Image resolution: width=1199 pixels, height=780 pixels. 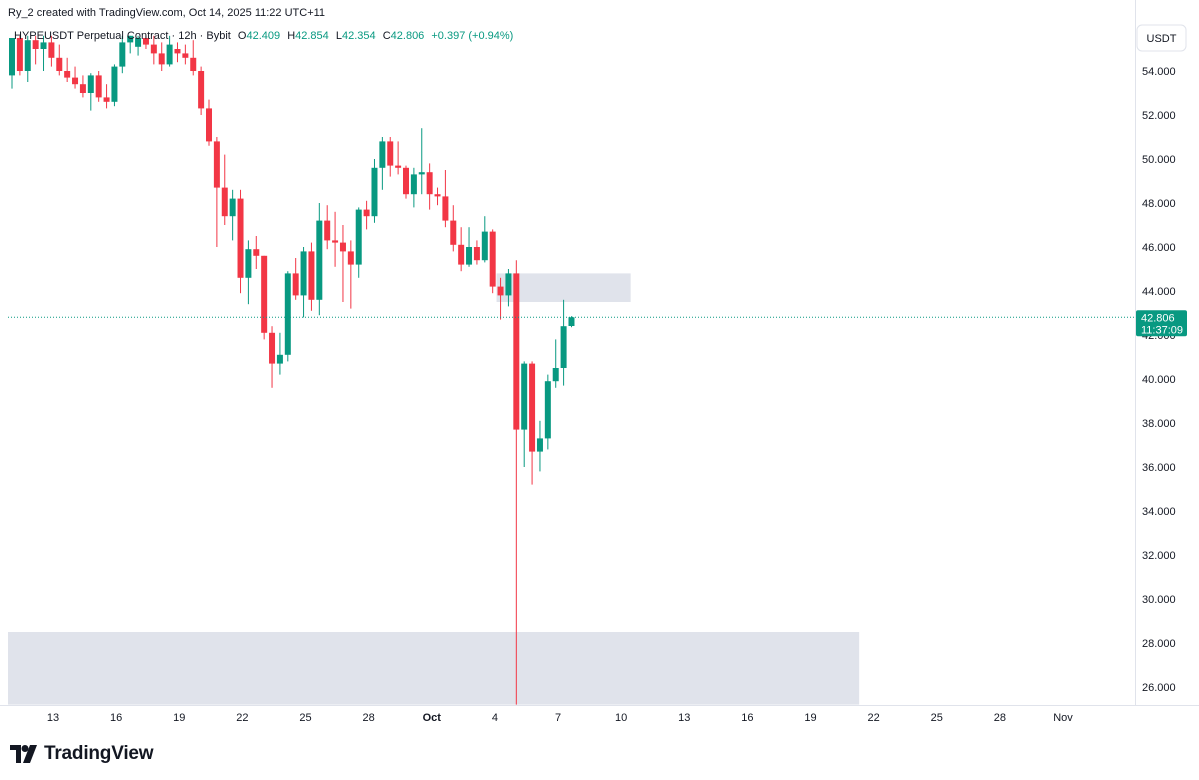 I want to click on currency-button-bg, so click(x=1161, y=38).